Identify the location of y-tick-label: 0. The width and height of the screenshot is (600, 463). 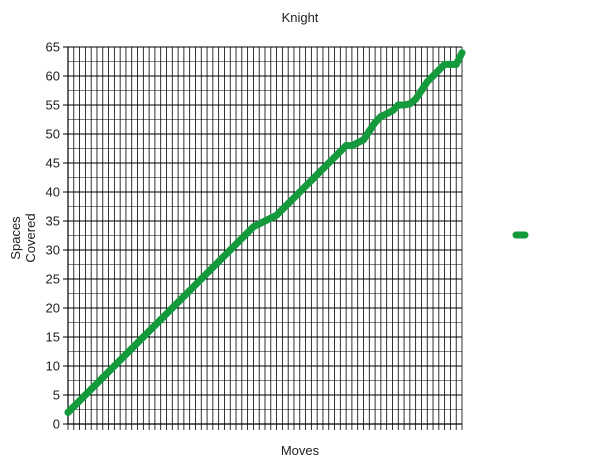
(56, 424).